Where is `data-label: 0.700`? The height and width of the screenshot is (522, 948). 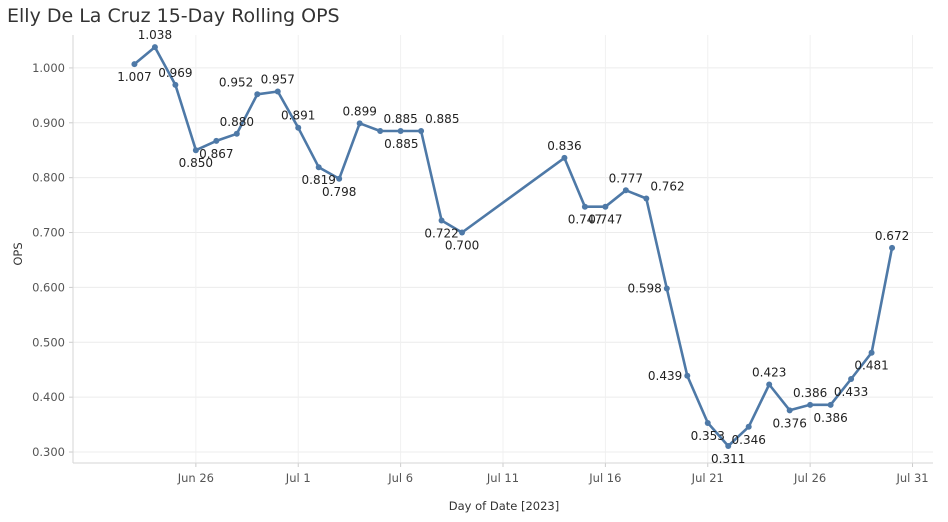 data-label: 0.700 is located at coordinates (462, 246).